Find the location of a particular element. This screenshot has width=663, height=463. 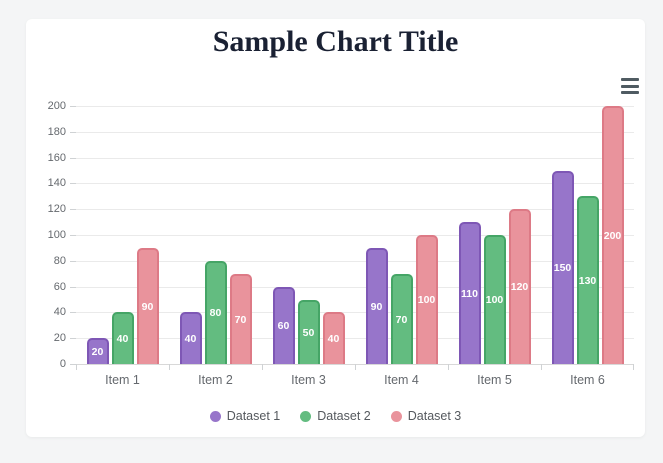

y-axis-label: 140 is located at coordinates (56, 183).